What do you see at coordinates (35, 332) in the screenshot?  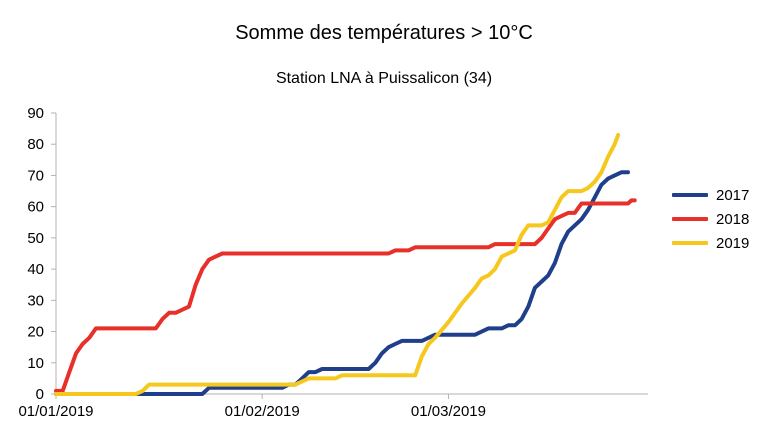 I see `y-tick-label: 20` at bounding box center [35, 332].